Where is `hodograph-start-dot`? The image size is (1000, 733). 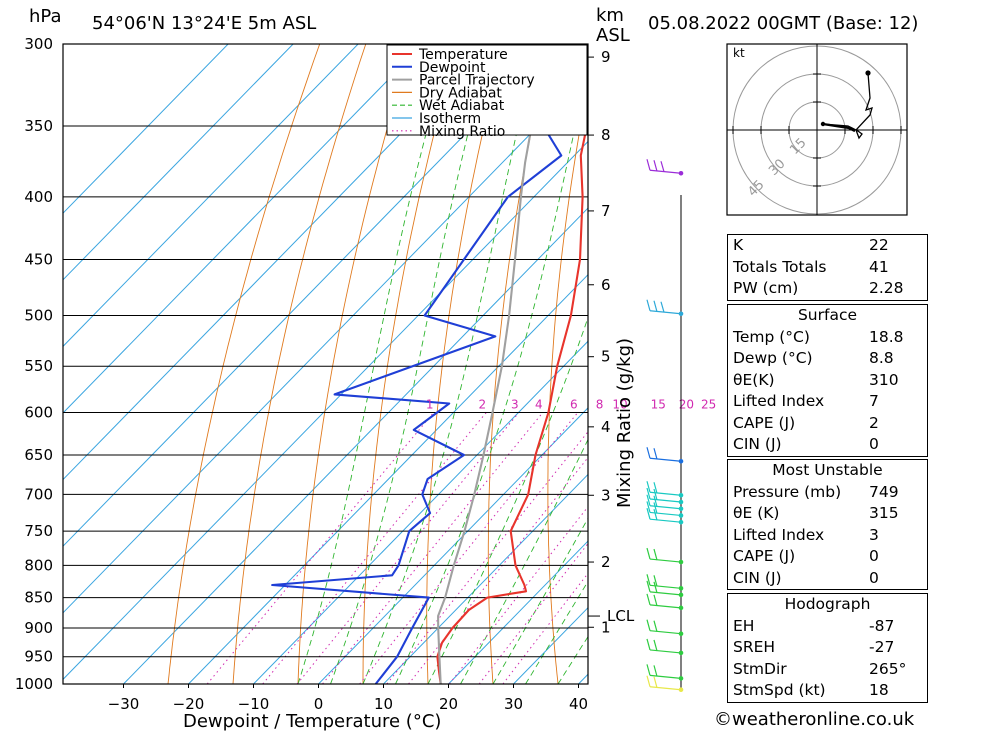
hodograph-start-dot is located at coordinates (823, 124).